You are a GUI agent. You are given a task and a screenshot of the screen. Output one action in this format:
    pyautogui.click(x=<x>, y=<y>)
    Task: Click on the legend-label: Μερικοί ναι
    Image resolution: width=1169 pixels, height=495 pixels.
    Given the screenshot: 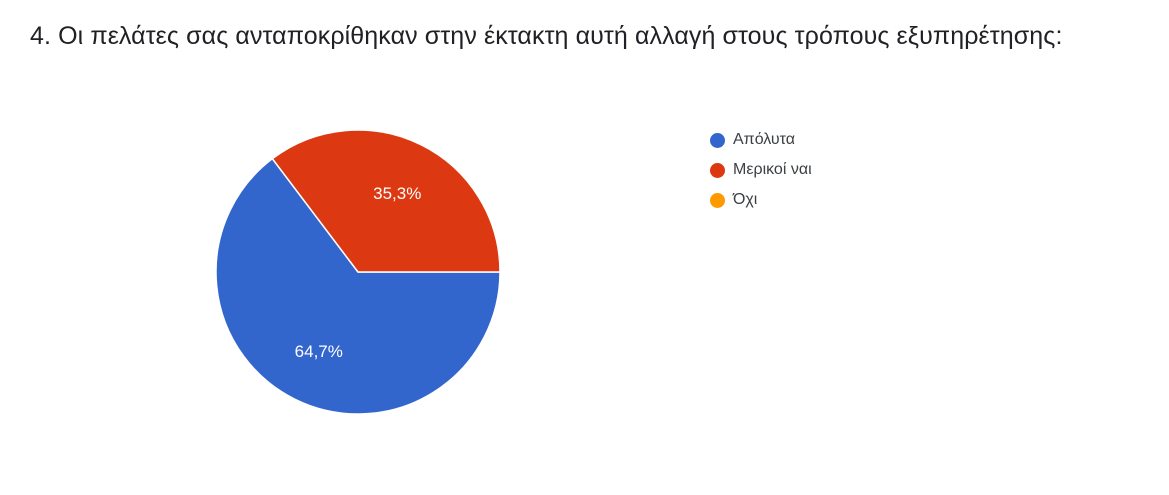 What is the action you would take?
    pyautogui.click(x=772, y=169)
    